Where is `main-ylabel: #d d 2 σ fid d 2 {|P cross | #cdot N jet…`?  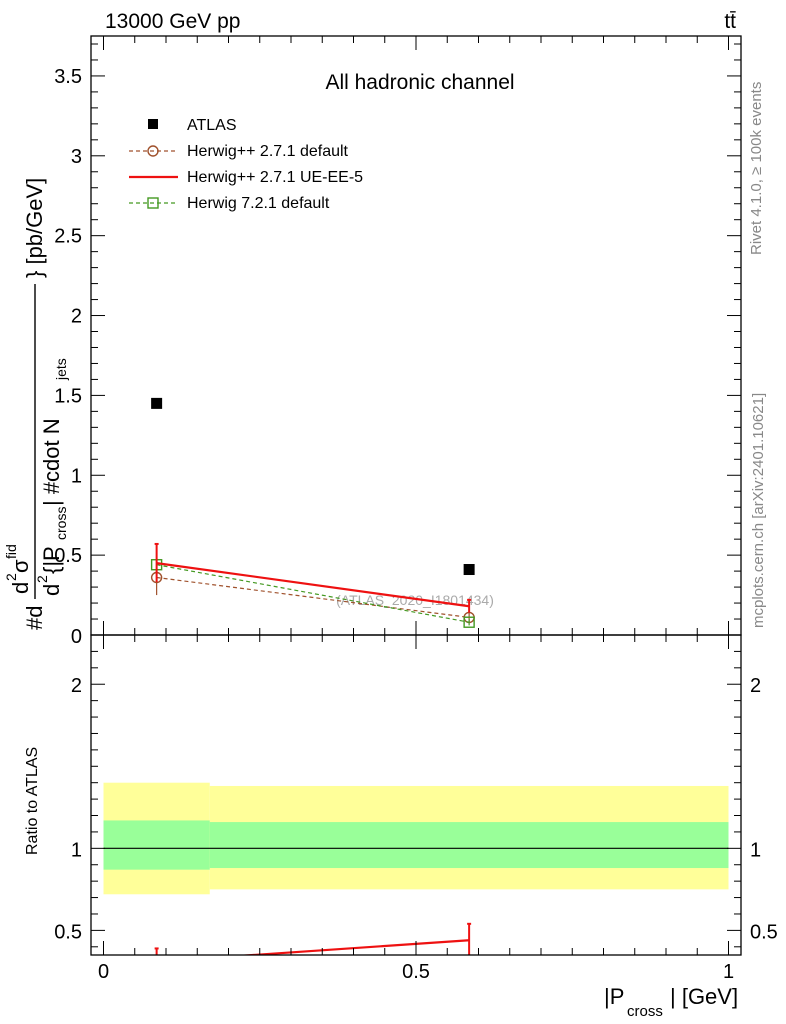
main-ylabel: #d d 2 σ fid d 2 {|P cross | #cdot N jet… is located at coordinates (36, 404).